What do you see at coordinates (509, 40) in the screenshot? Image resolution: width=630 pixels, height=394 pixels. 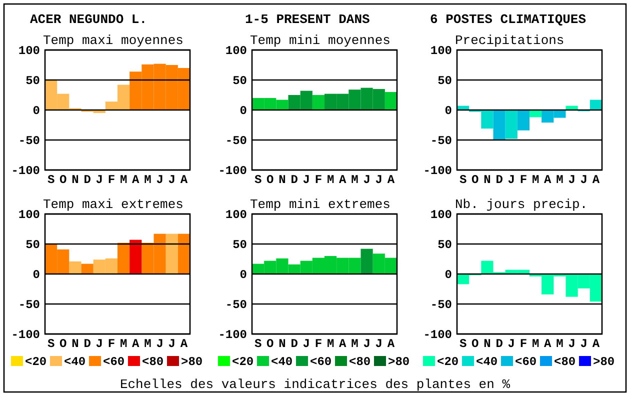 I see `chart-title: Precipitations` at bounding box center [509, 40].